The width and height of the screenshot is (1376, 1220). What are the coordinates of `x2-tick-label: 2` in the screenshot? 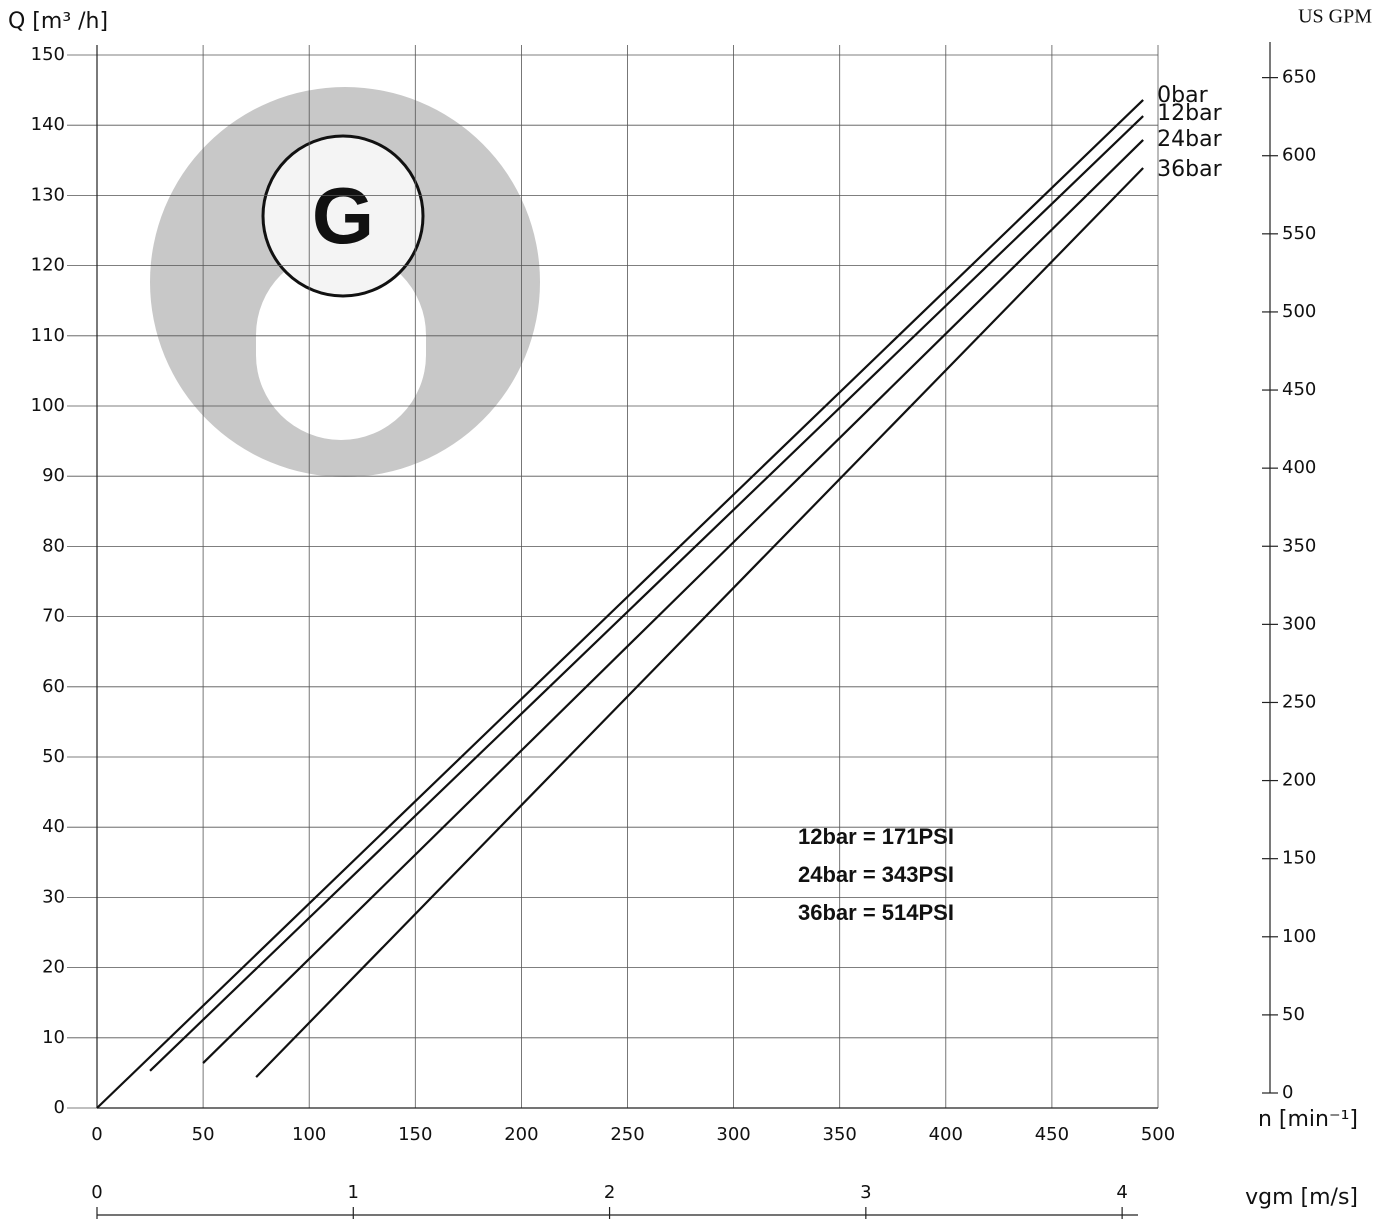 It's located at (609, 1192).